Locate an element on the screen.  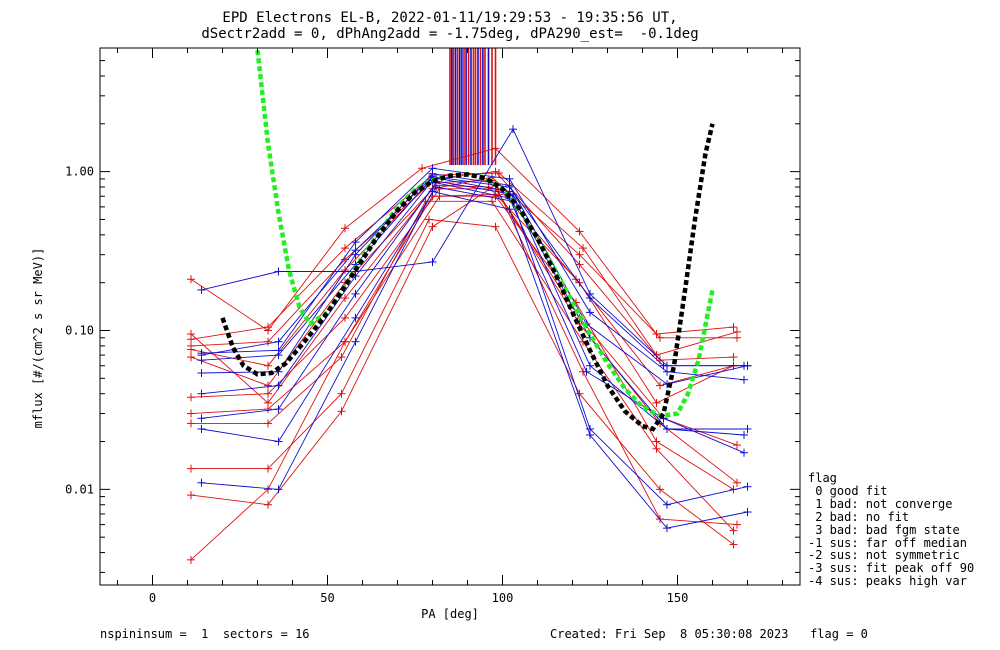
y-tick-label: 1.00 is located at coordinates (79, 172).